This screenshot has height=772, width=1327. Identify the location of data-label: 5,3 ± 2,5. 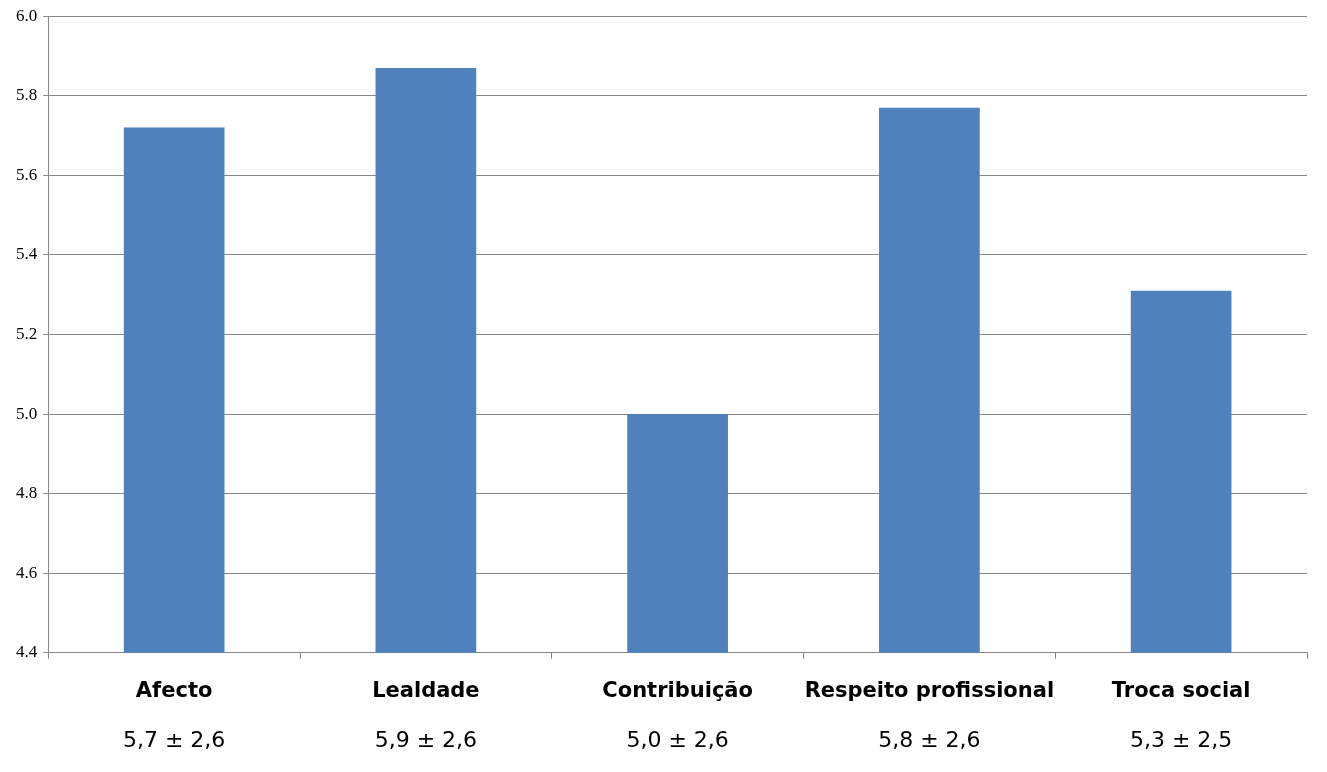
(1181, 739).